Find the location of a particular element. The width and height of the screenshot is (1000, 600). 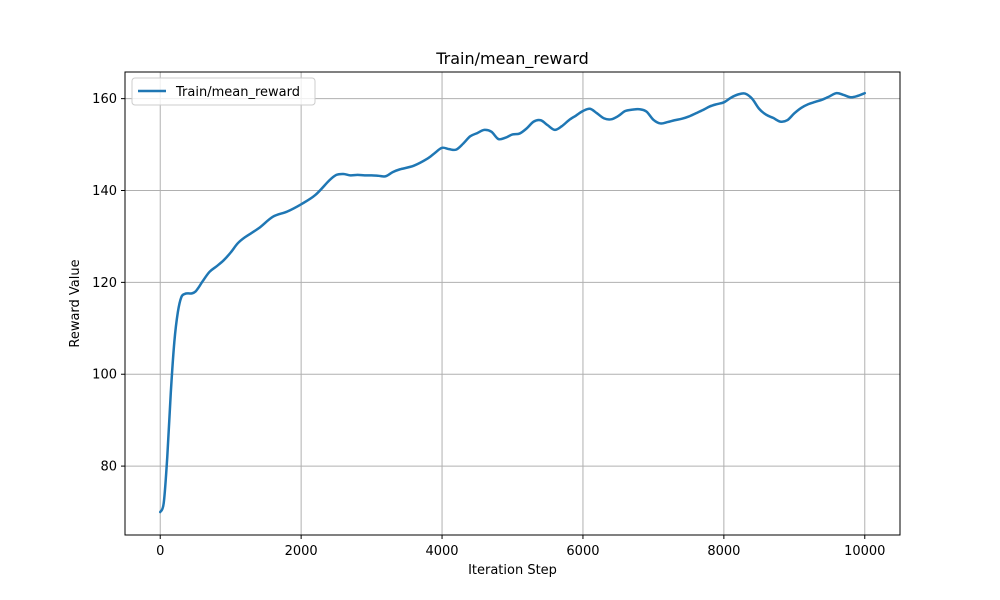

y-tick-label: 100 is located at coordinates (104, 375).